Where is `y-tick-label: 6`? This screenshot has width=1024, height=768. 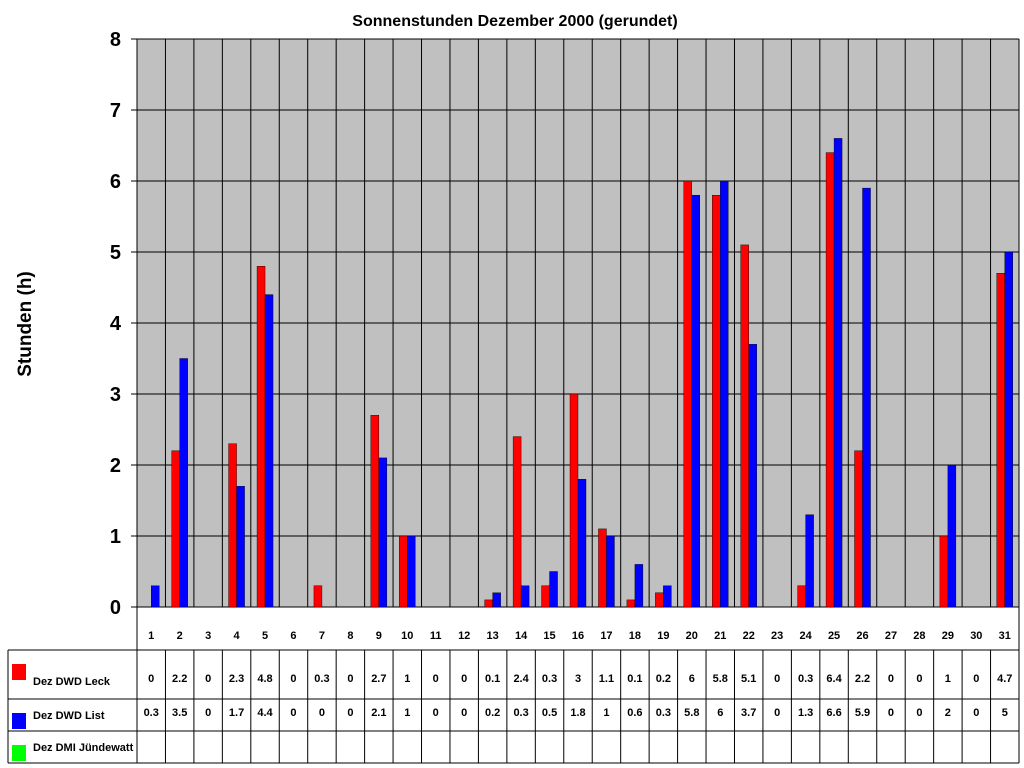
y-tick-label: 6 is located at coordinates (115, 182).